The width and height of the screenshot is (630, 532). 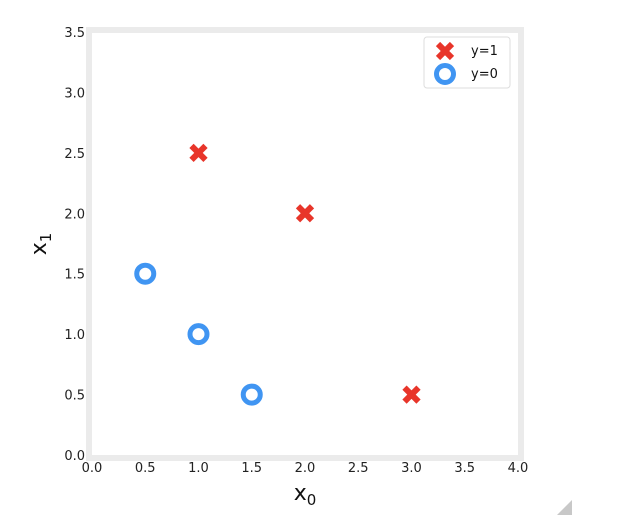 I want to click on legend-circle-icon, so click(x=445, y=74).